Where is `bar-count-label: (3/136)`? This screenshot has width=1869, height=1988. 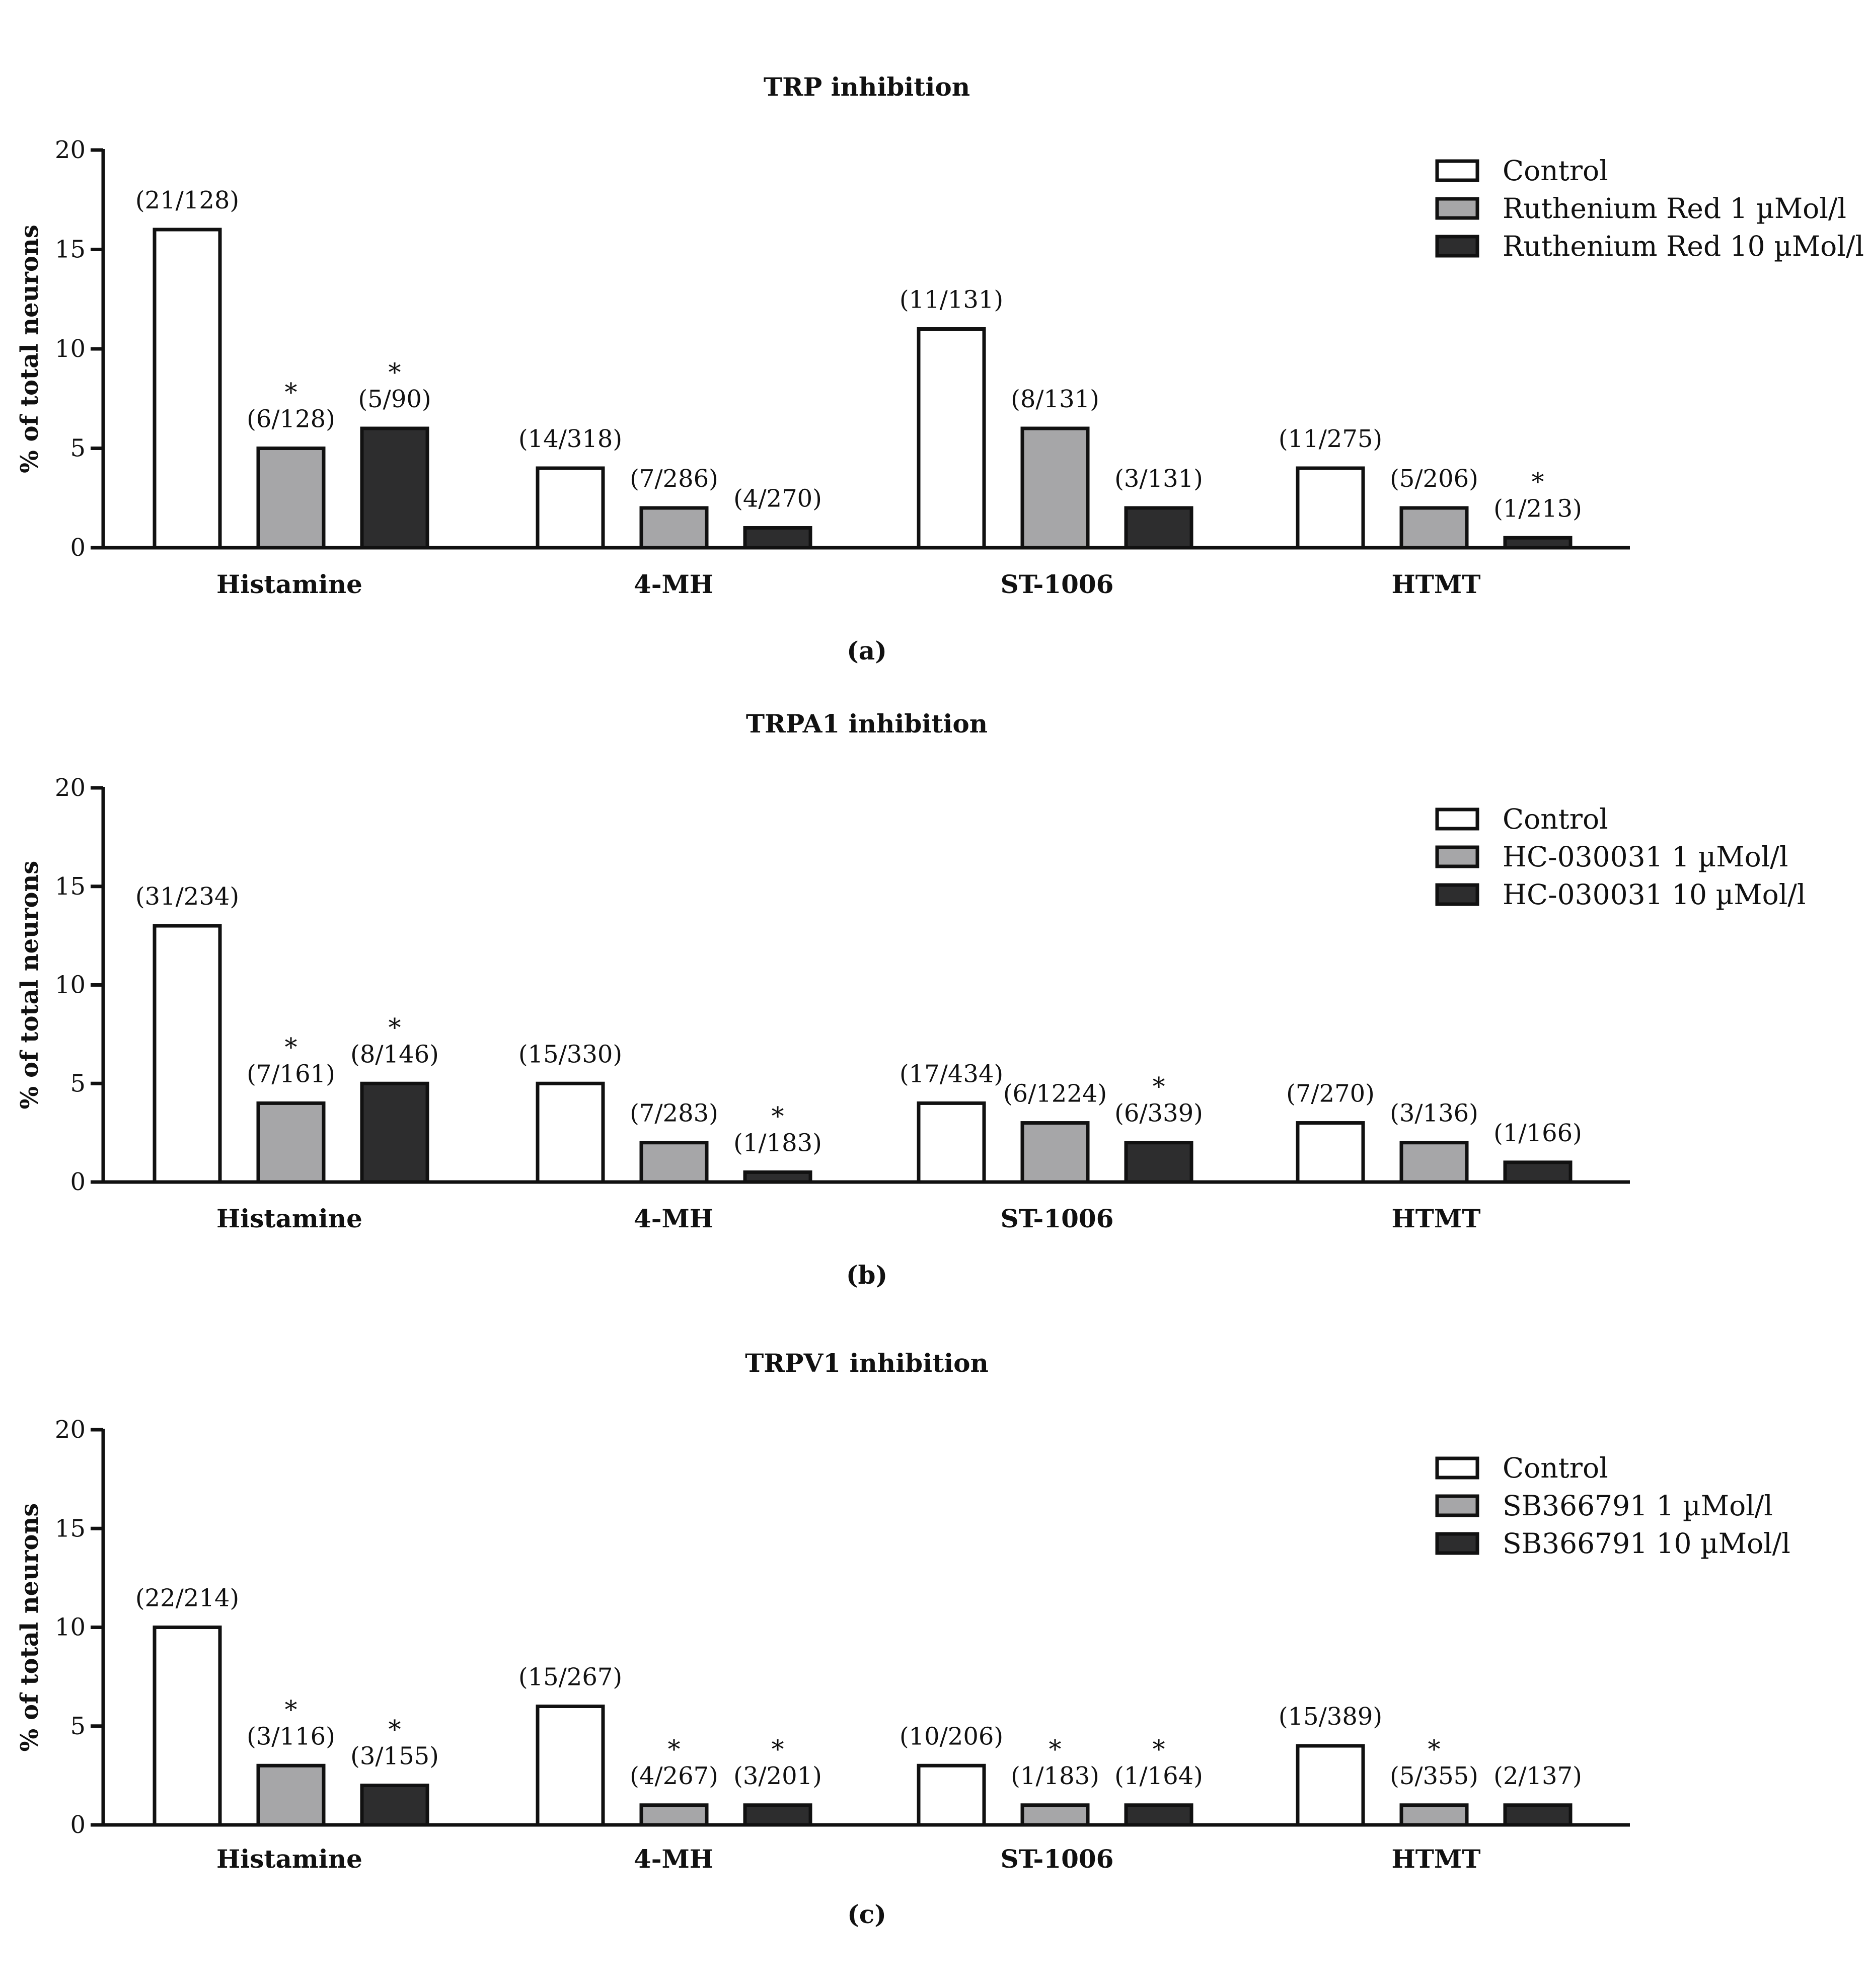 bar-count-label: (3/136) is located at coordinates (1434, 1113).